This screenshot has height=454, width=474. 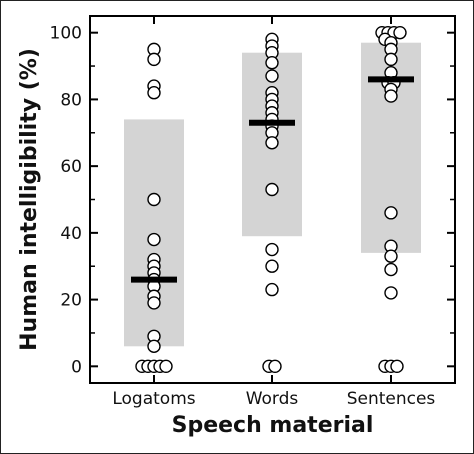 What do you see at coordinates (71, 100) in the screenshot?
I see `y-tick-label: 80` at bounding box center [71, 100].